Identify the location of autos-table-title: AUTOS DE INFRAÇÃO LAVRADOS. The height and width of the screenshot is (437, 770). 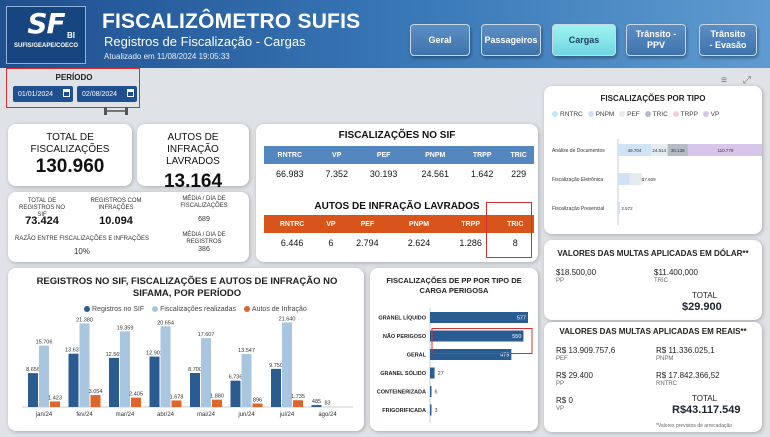
(397, 206).